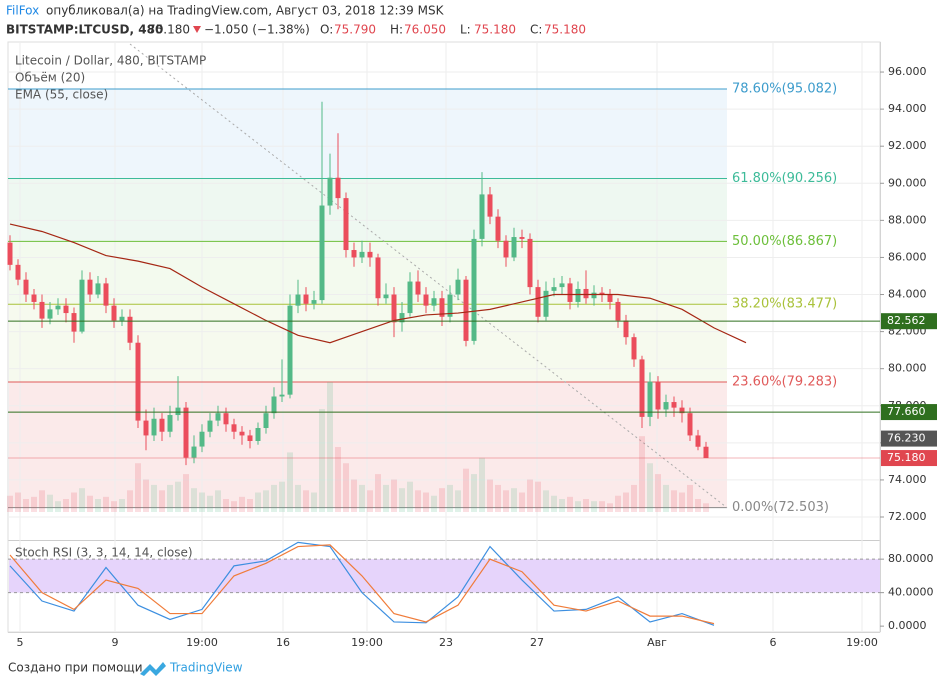 Image resolution: width=939 pixels, height=688 pixels. What do you see at coordinates (465, 30) in the screenshot?
I see `ohlc-label: L:` at bounding box center [465, 30].